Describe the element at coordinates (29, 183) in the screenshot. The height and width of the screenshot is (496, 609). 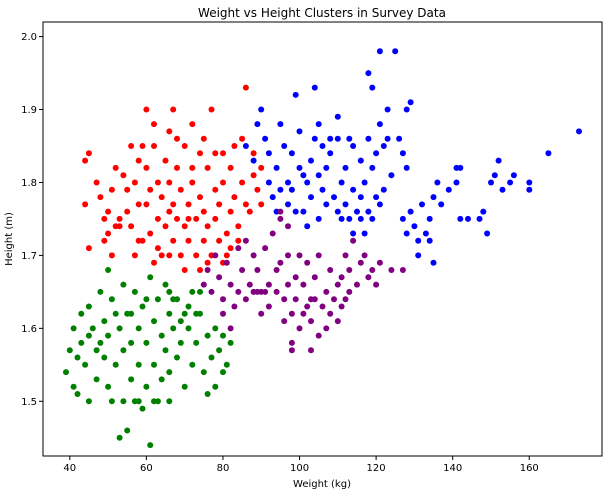
I see `y-tick-label: 1.8` at that location.